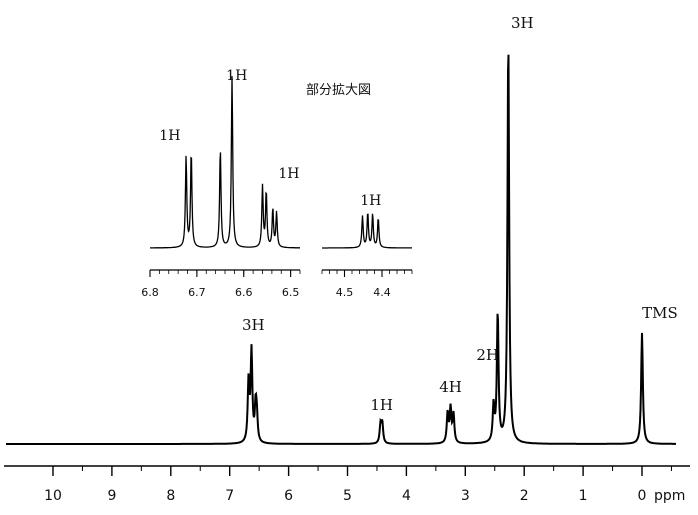  I want to click on inset-x-tick-label: 4.5, so click(345, 292).